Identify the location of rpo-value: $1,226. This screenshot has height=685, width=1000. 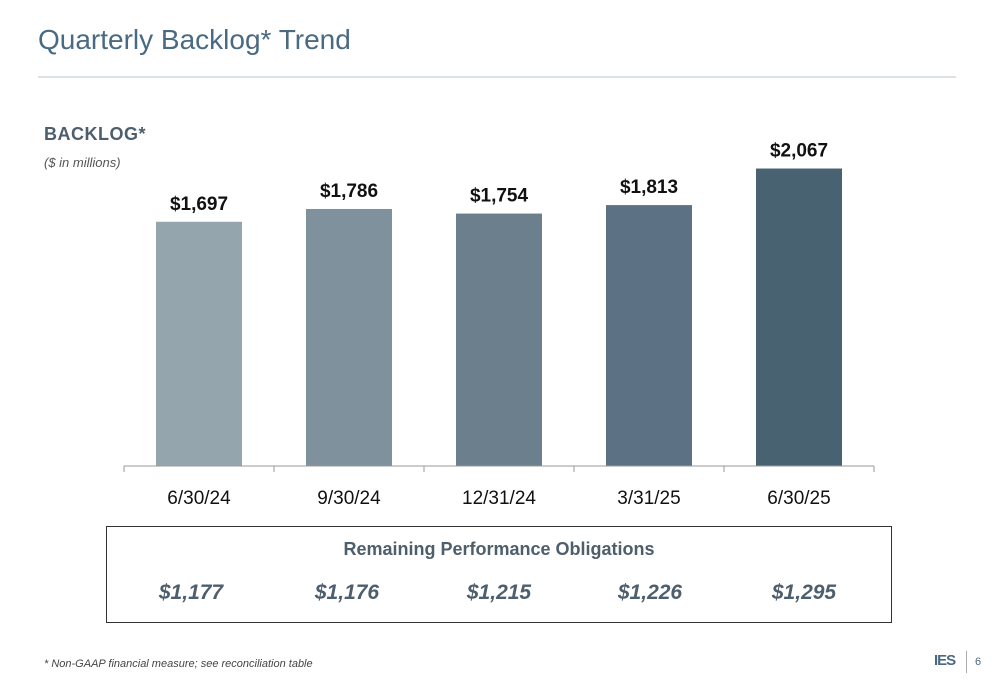
(650, 592).